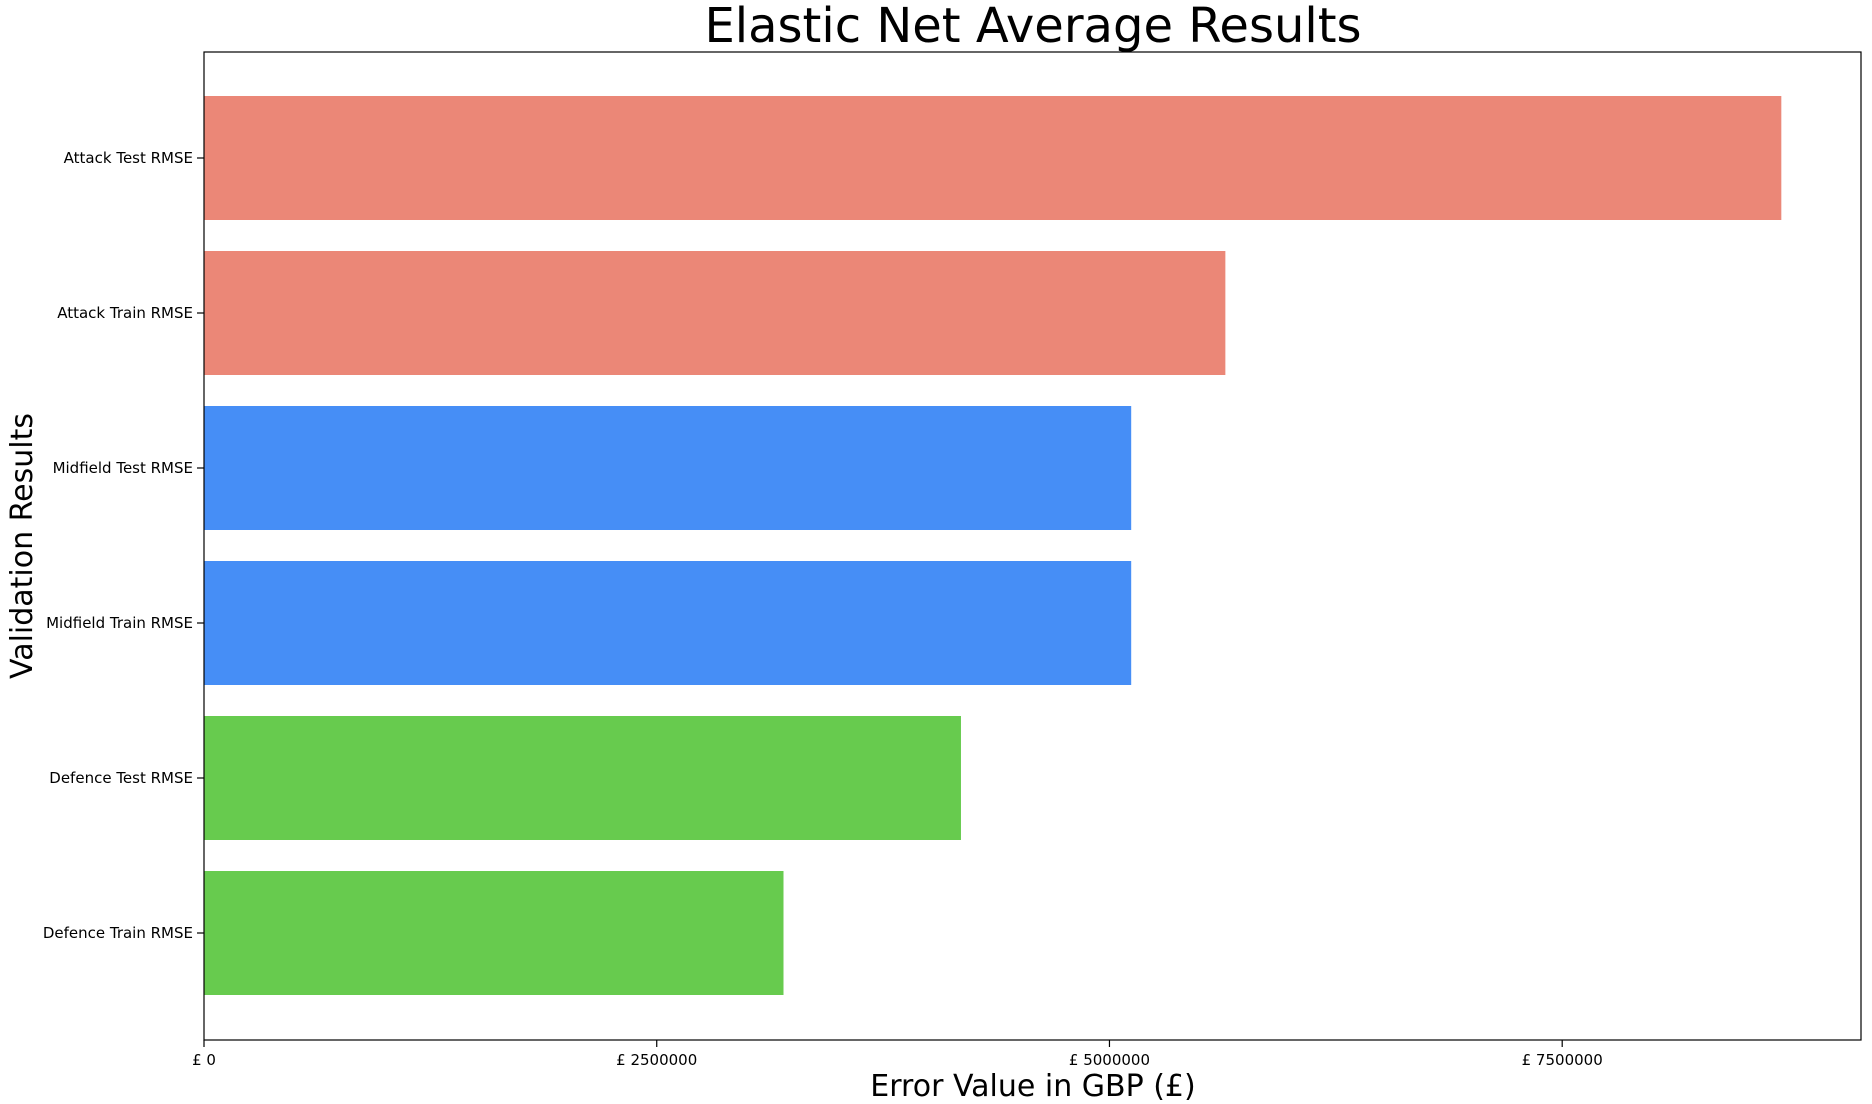 This screenshot has width=1872, height=1104. Describe the element at coordinates (128, 158) in the screenshot. I see `y-tick-label: Attack Test RMSE` at that location.